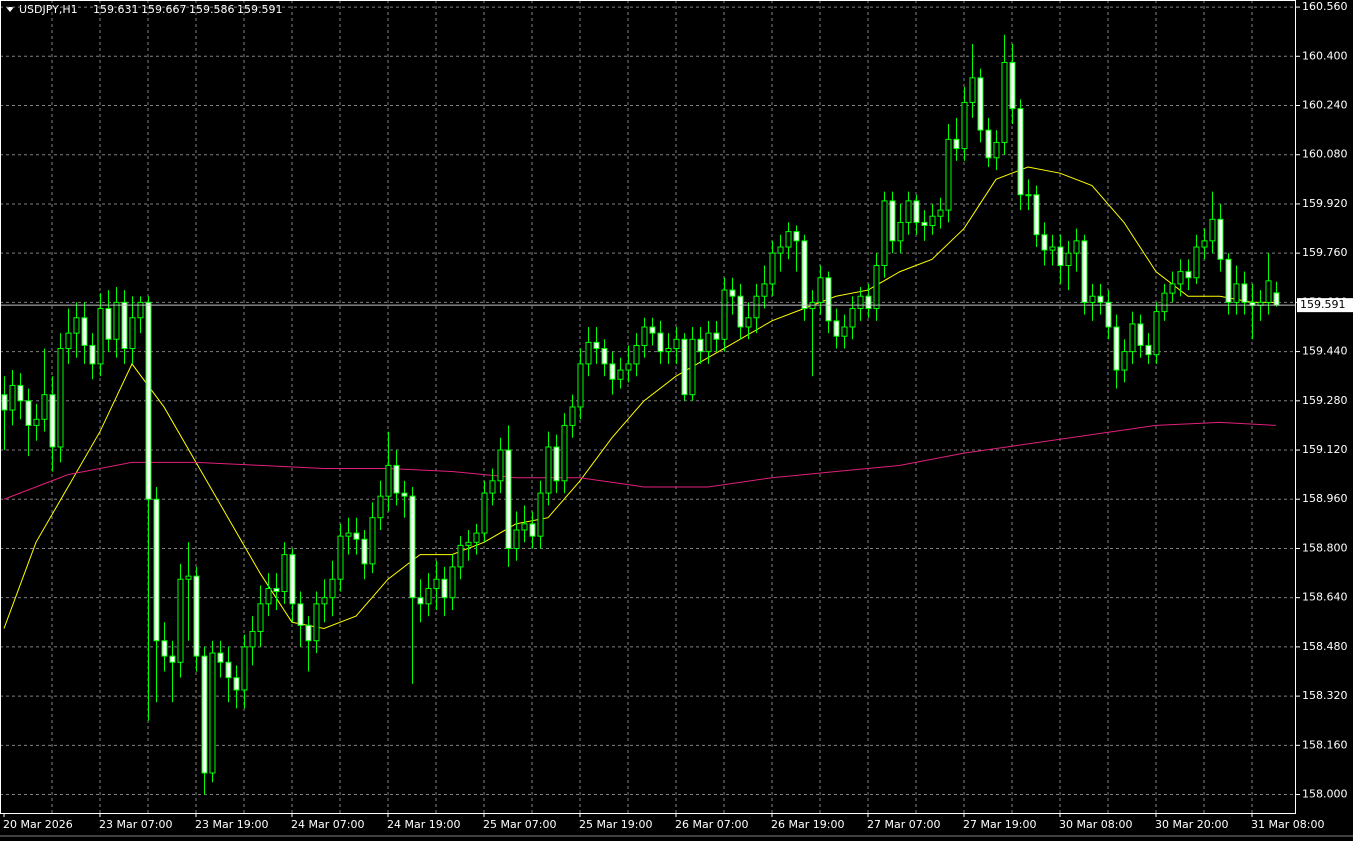 The height and width of the screenshot is (841, 1353). What do you see at coordinates (1325, 55) in the screenshot?
I see `y-tick-label: 160.400` at bounding box center [1325, 55].